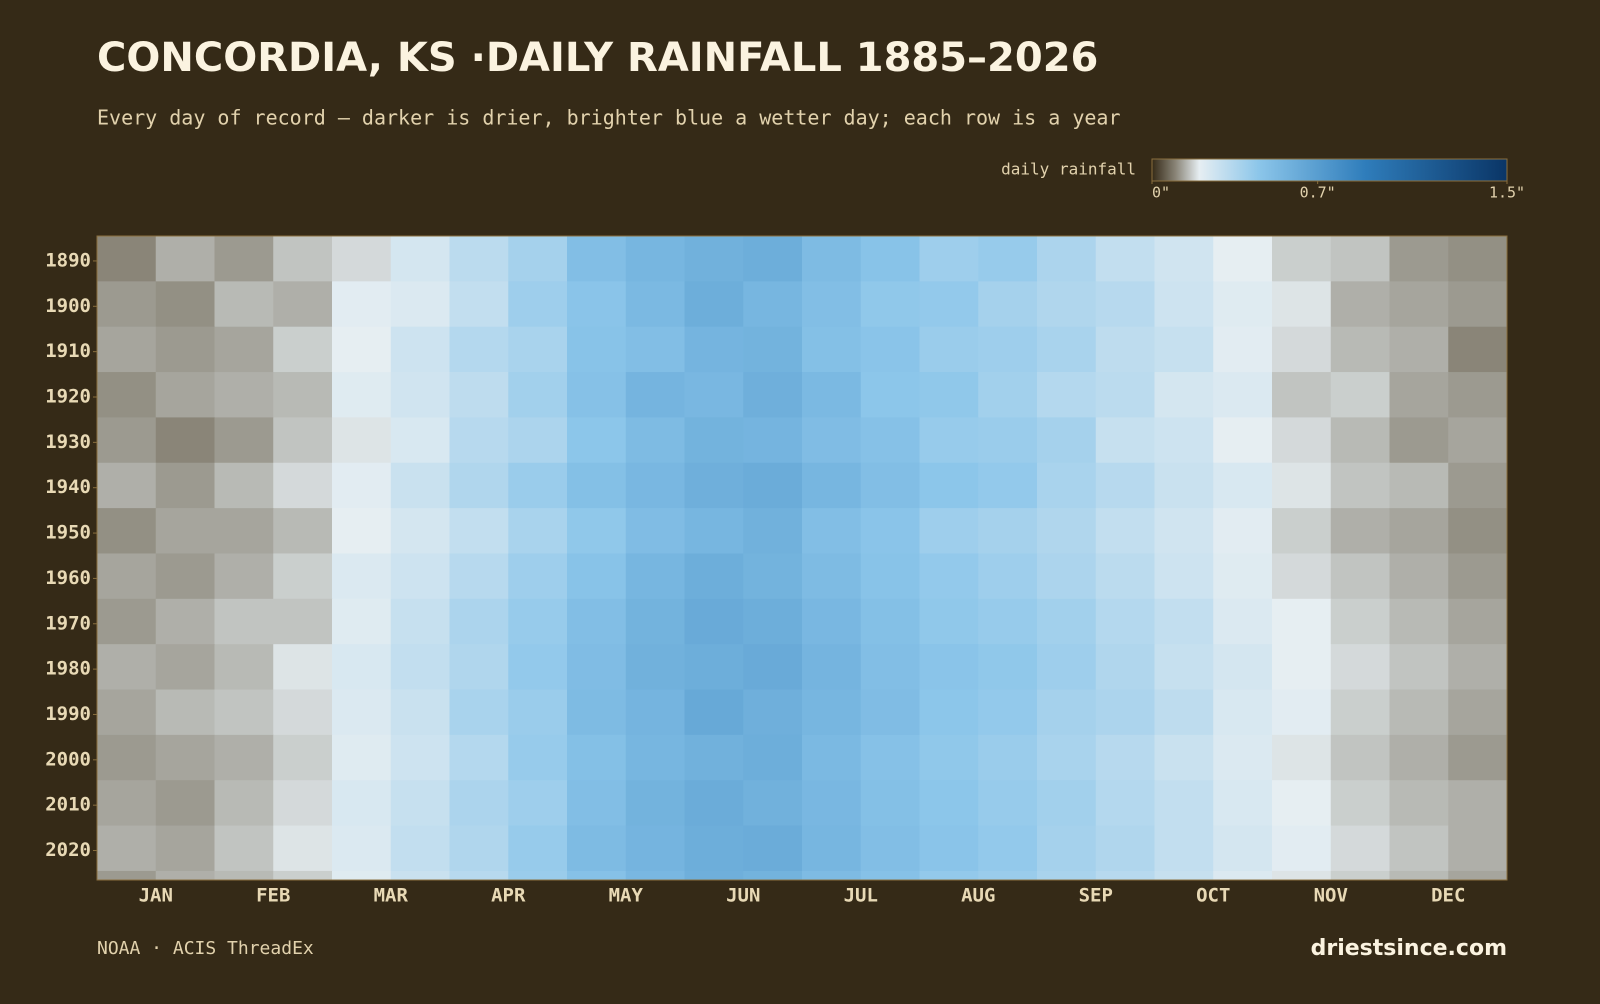  What do you see at coordinates (68, 805) in the screenshot?
I see `y-tick-label: 2010` at bounding box center [68, 805].